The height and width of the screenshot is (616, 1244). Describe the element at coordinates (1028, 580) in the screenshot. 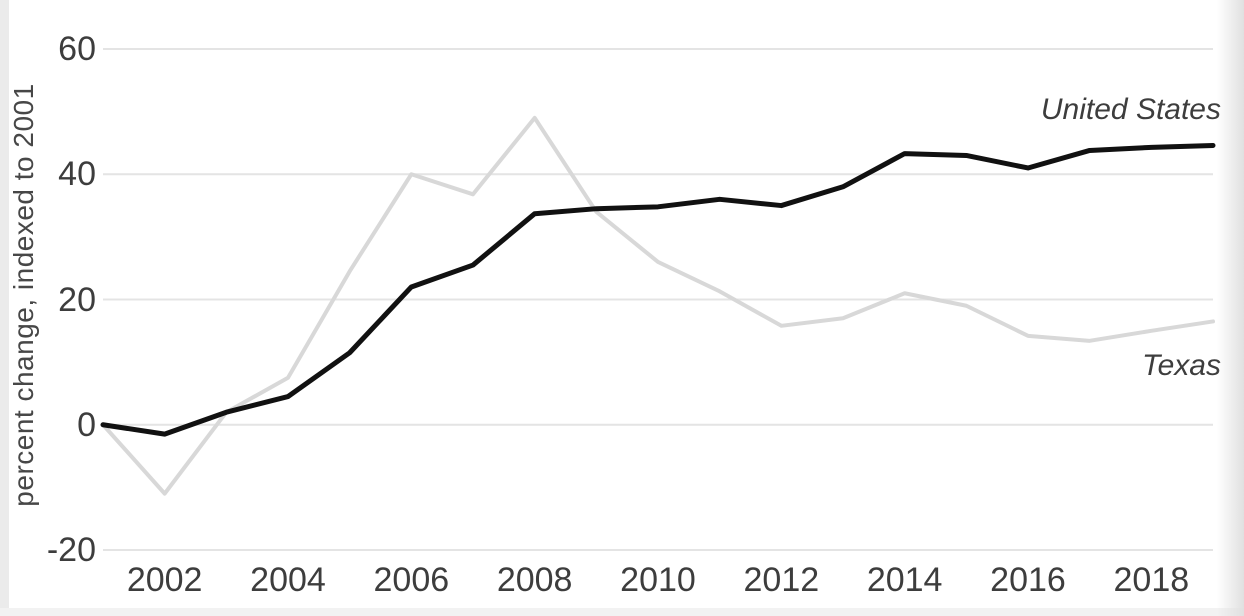

I see `x-tick-label: 2016` at that location.